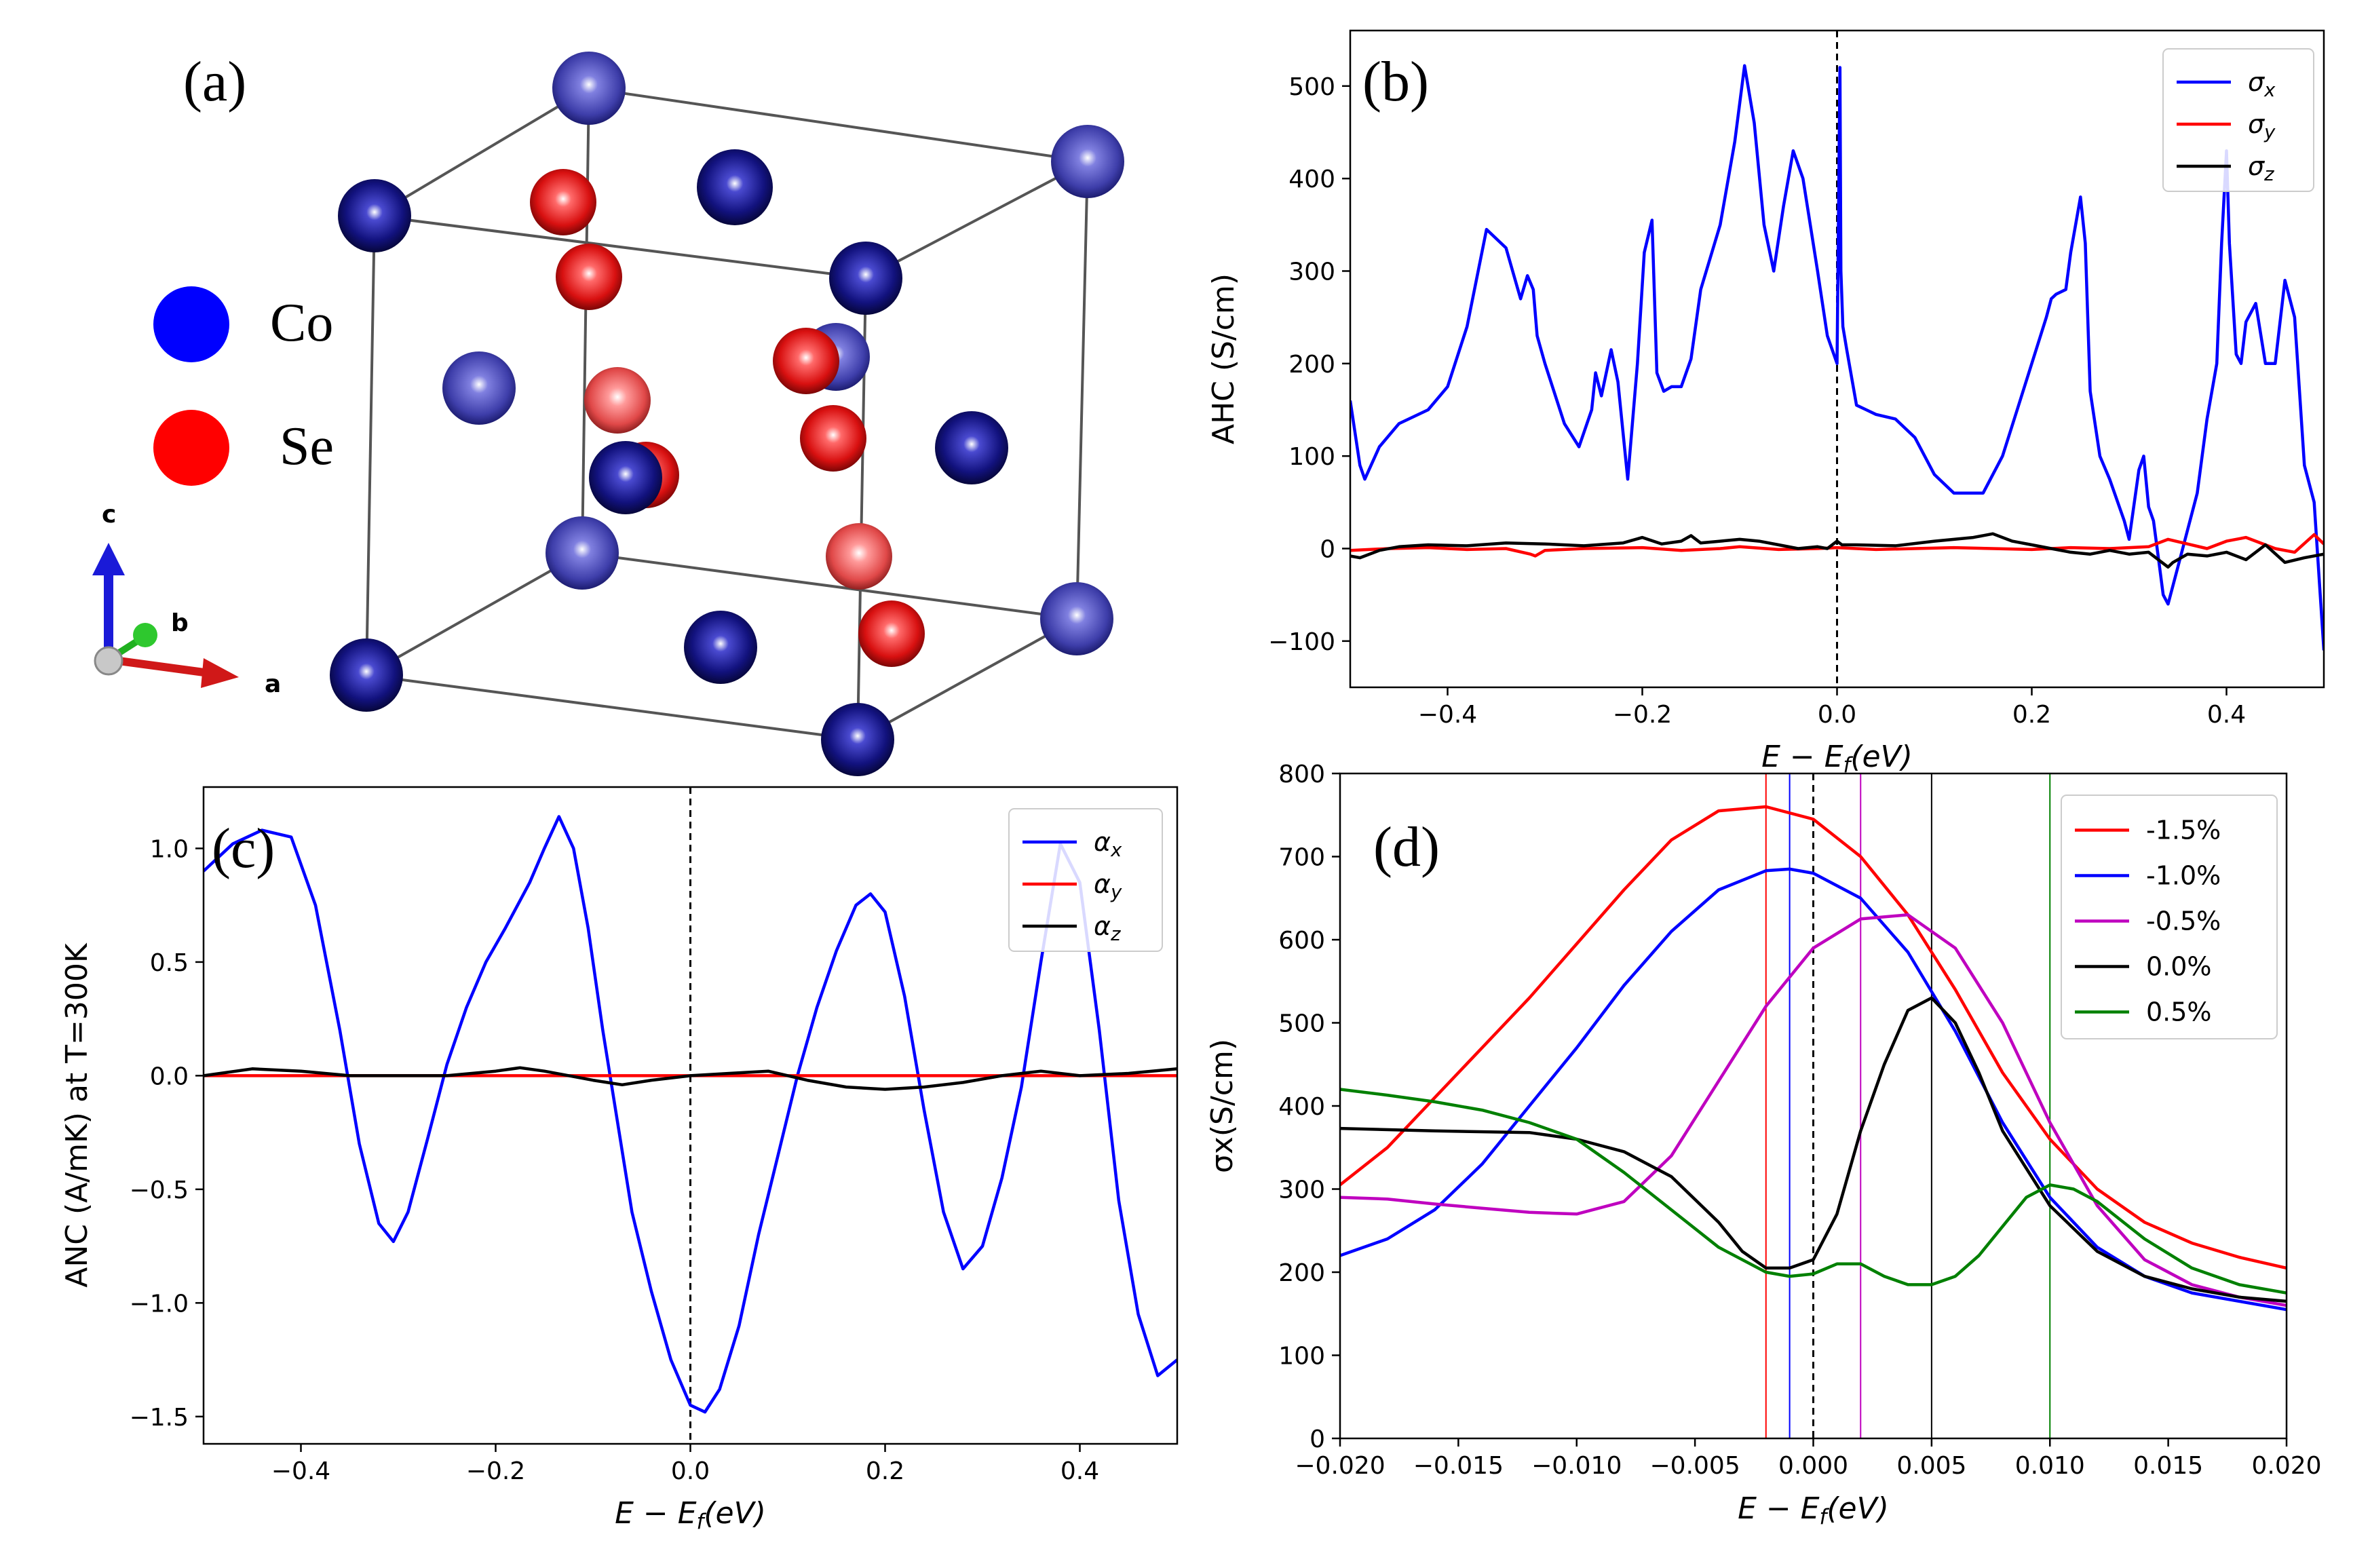 This screenshot has width=2370, height=1568. What do you see at coordinates (170, 1076) in the screenshot?
I see `y-tick-label: 0.0` at bounding box center [170, 1076].